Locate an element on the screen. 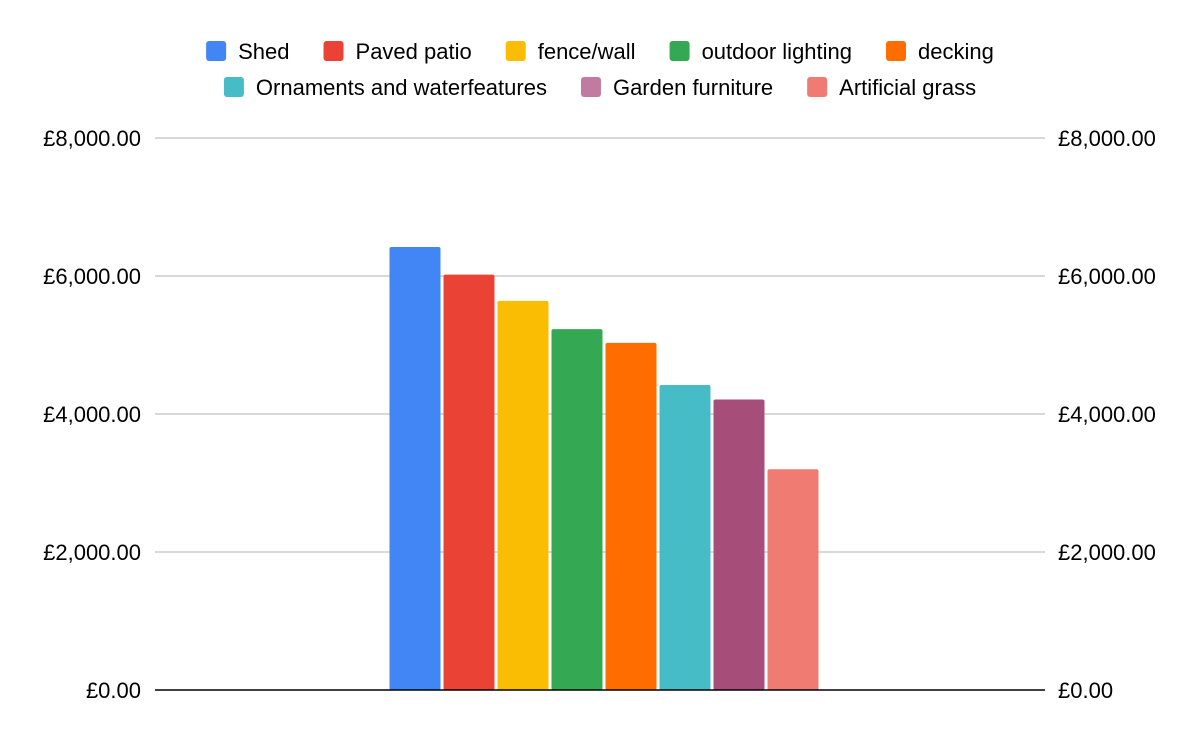 This screenshot has width=1200, height=742. y-tick-label-left: £0.00 is located at coordinates (113, 690).